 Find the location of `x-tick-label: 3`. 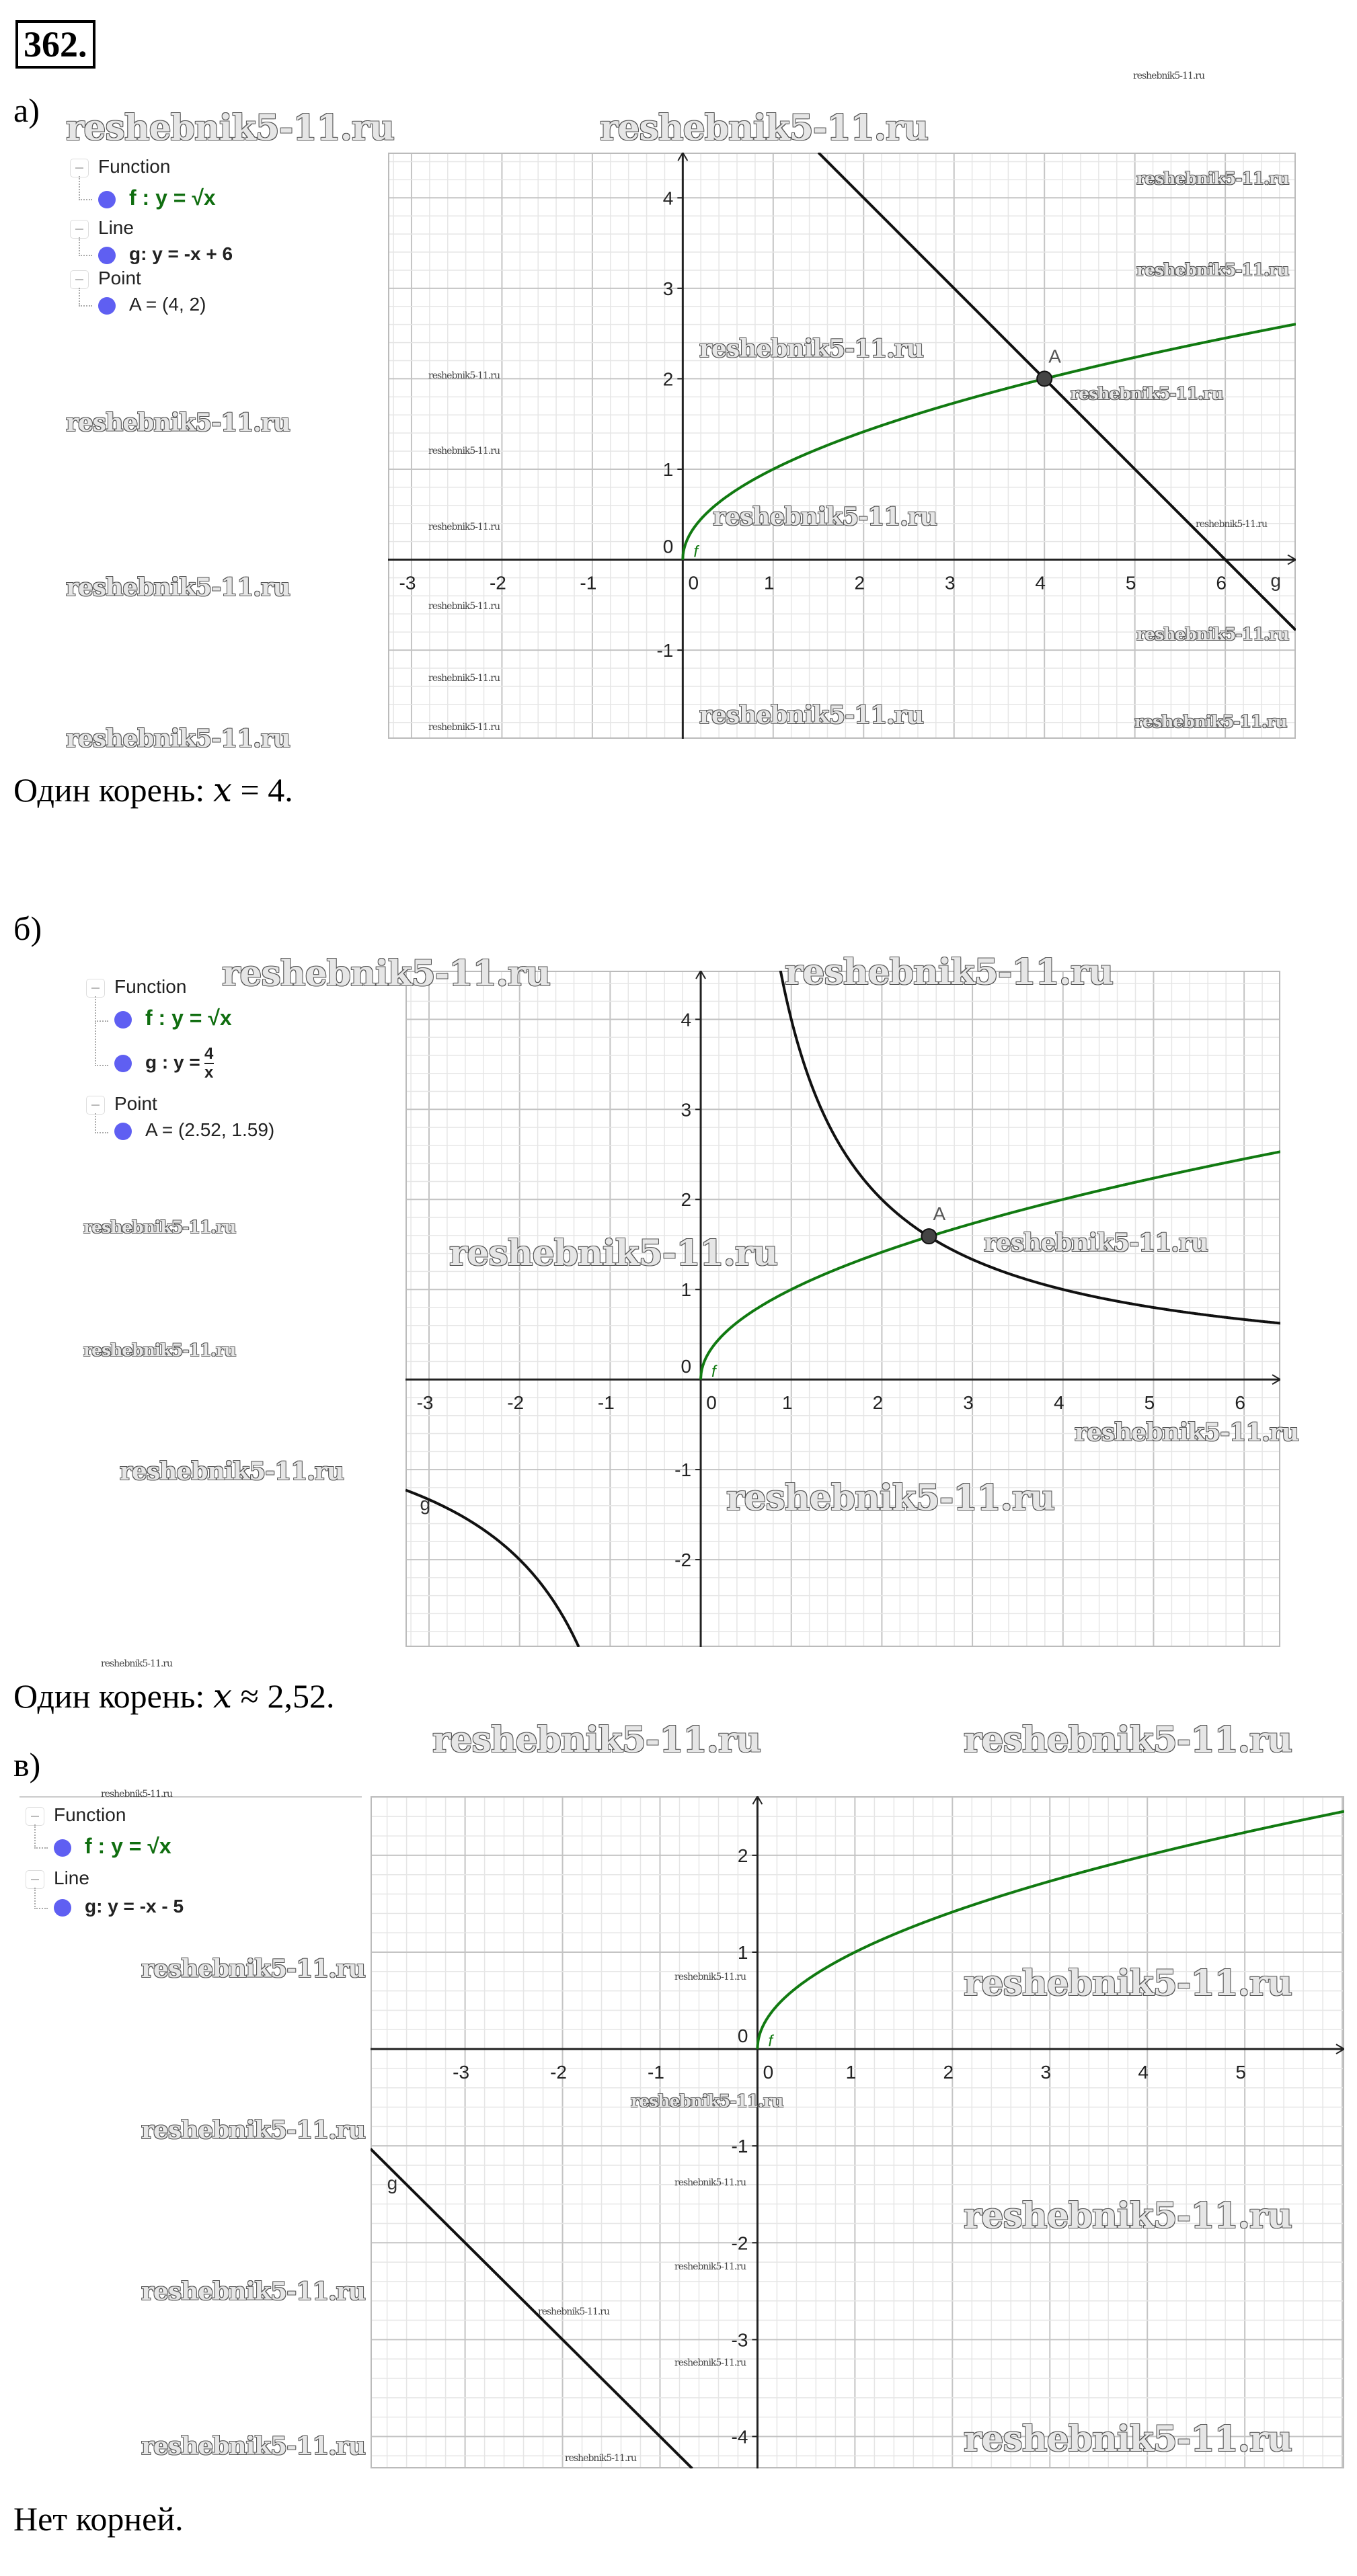

x-tick-label: 3 is located at coordinates (1045, 2072).